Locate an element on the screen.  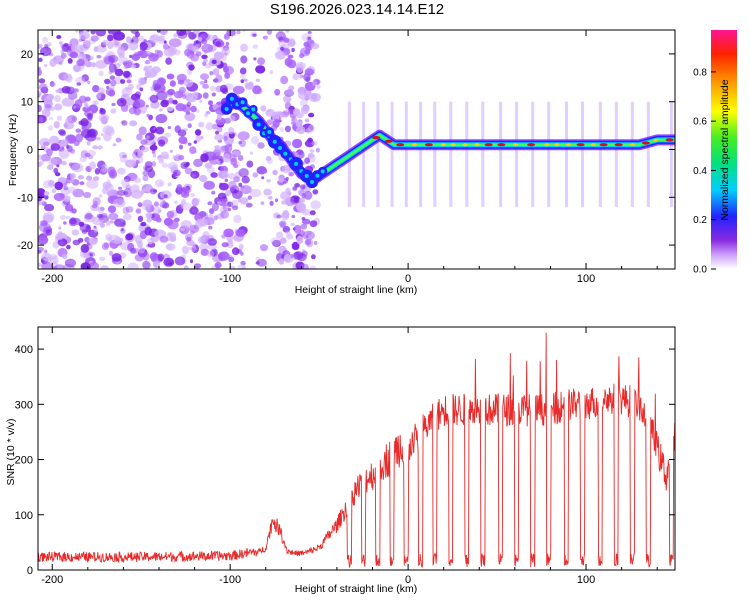
snr-y-tick-label: 100 is located at coordinates (24, 516).